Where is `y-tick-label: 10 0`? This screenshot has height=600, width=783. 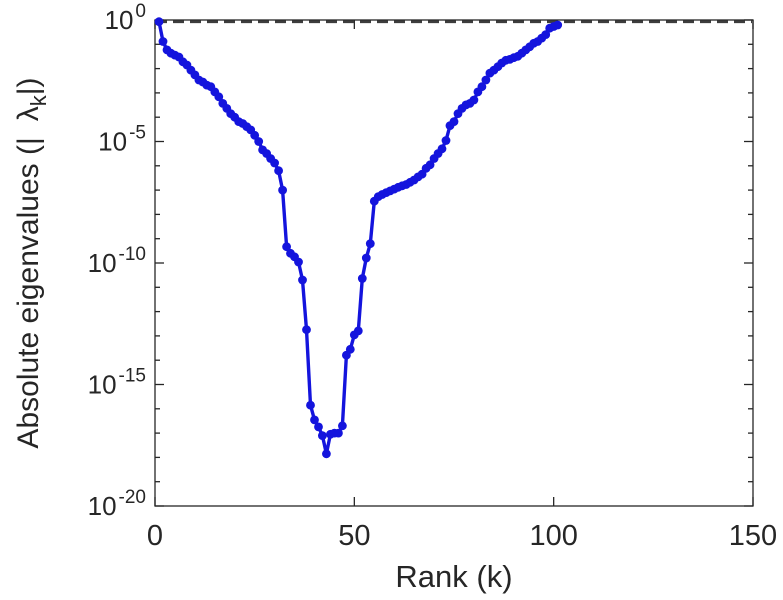
y-tick-label: 10 0 is located at coordinates (126, 18).